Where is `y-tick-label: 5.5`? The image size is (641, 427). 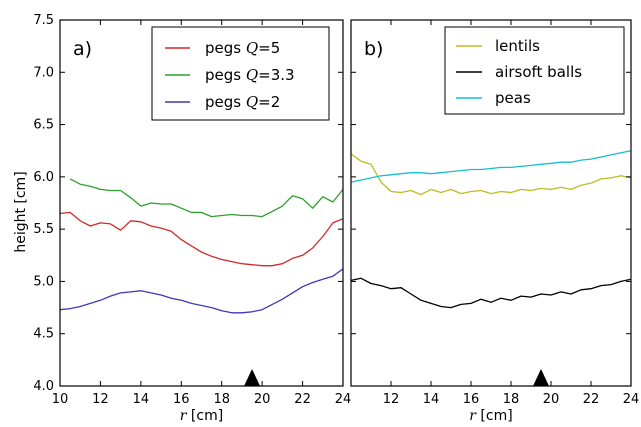
y-tick-label: 5.5 is located at coordinates (43, 229).